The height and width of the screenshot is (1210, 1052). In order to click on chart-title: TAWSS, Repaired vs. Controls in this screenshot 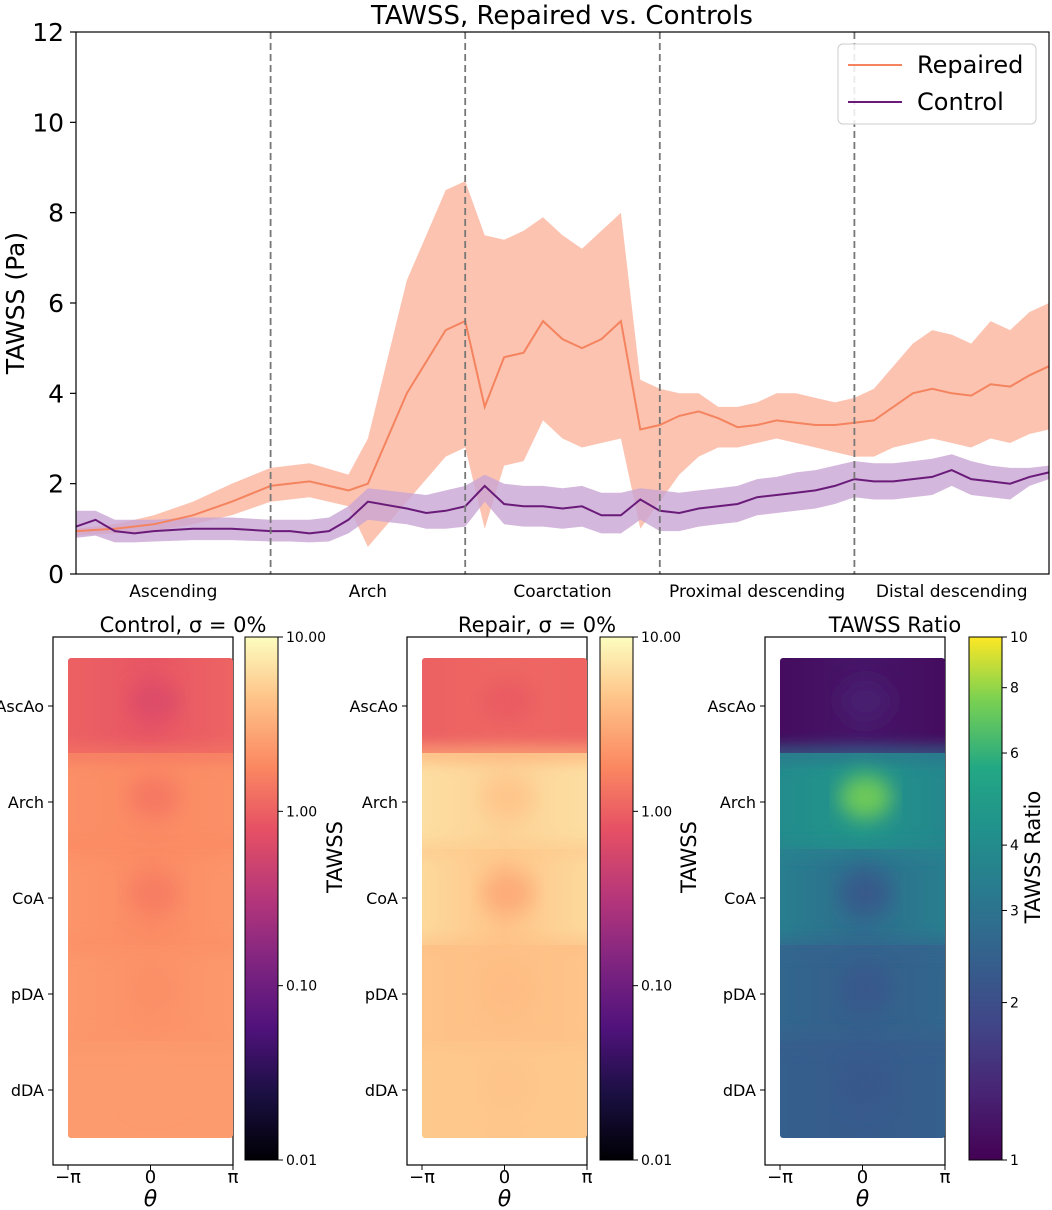, I will do `click(561, 16)`.